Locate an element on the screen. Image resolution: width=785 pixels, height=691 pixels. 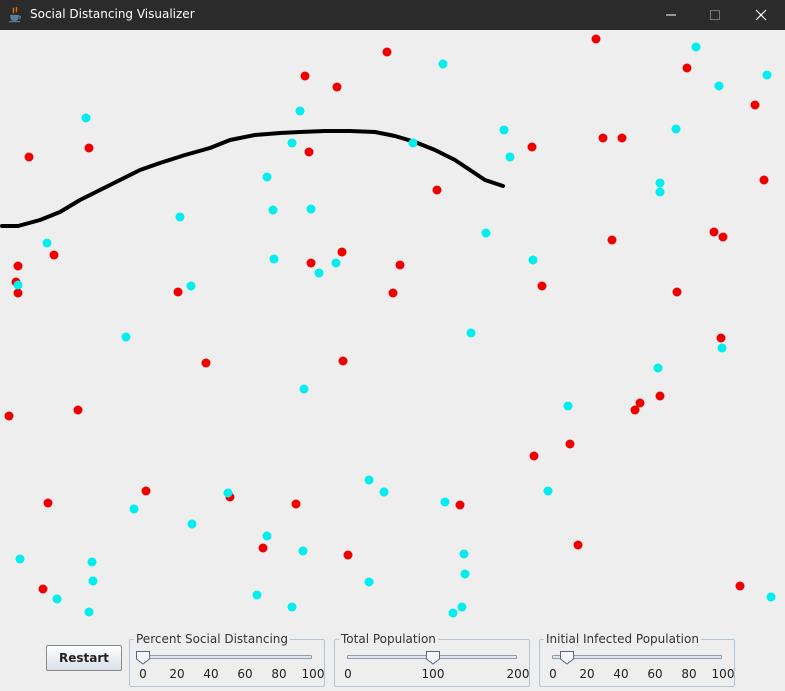
minimize-button is located at coordinates (671, 15).